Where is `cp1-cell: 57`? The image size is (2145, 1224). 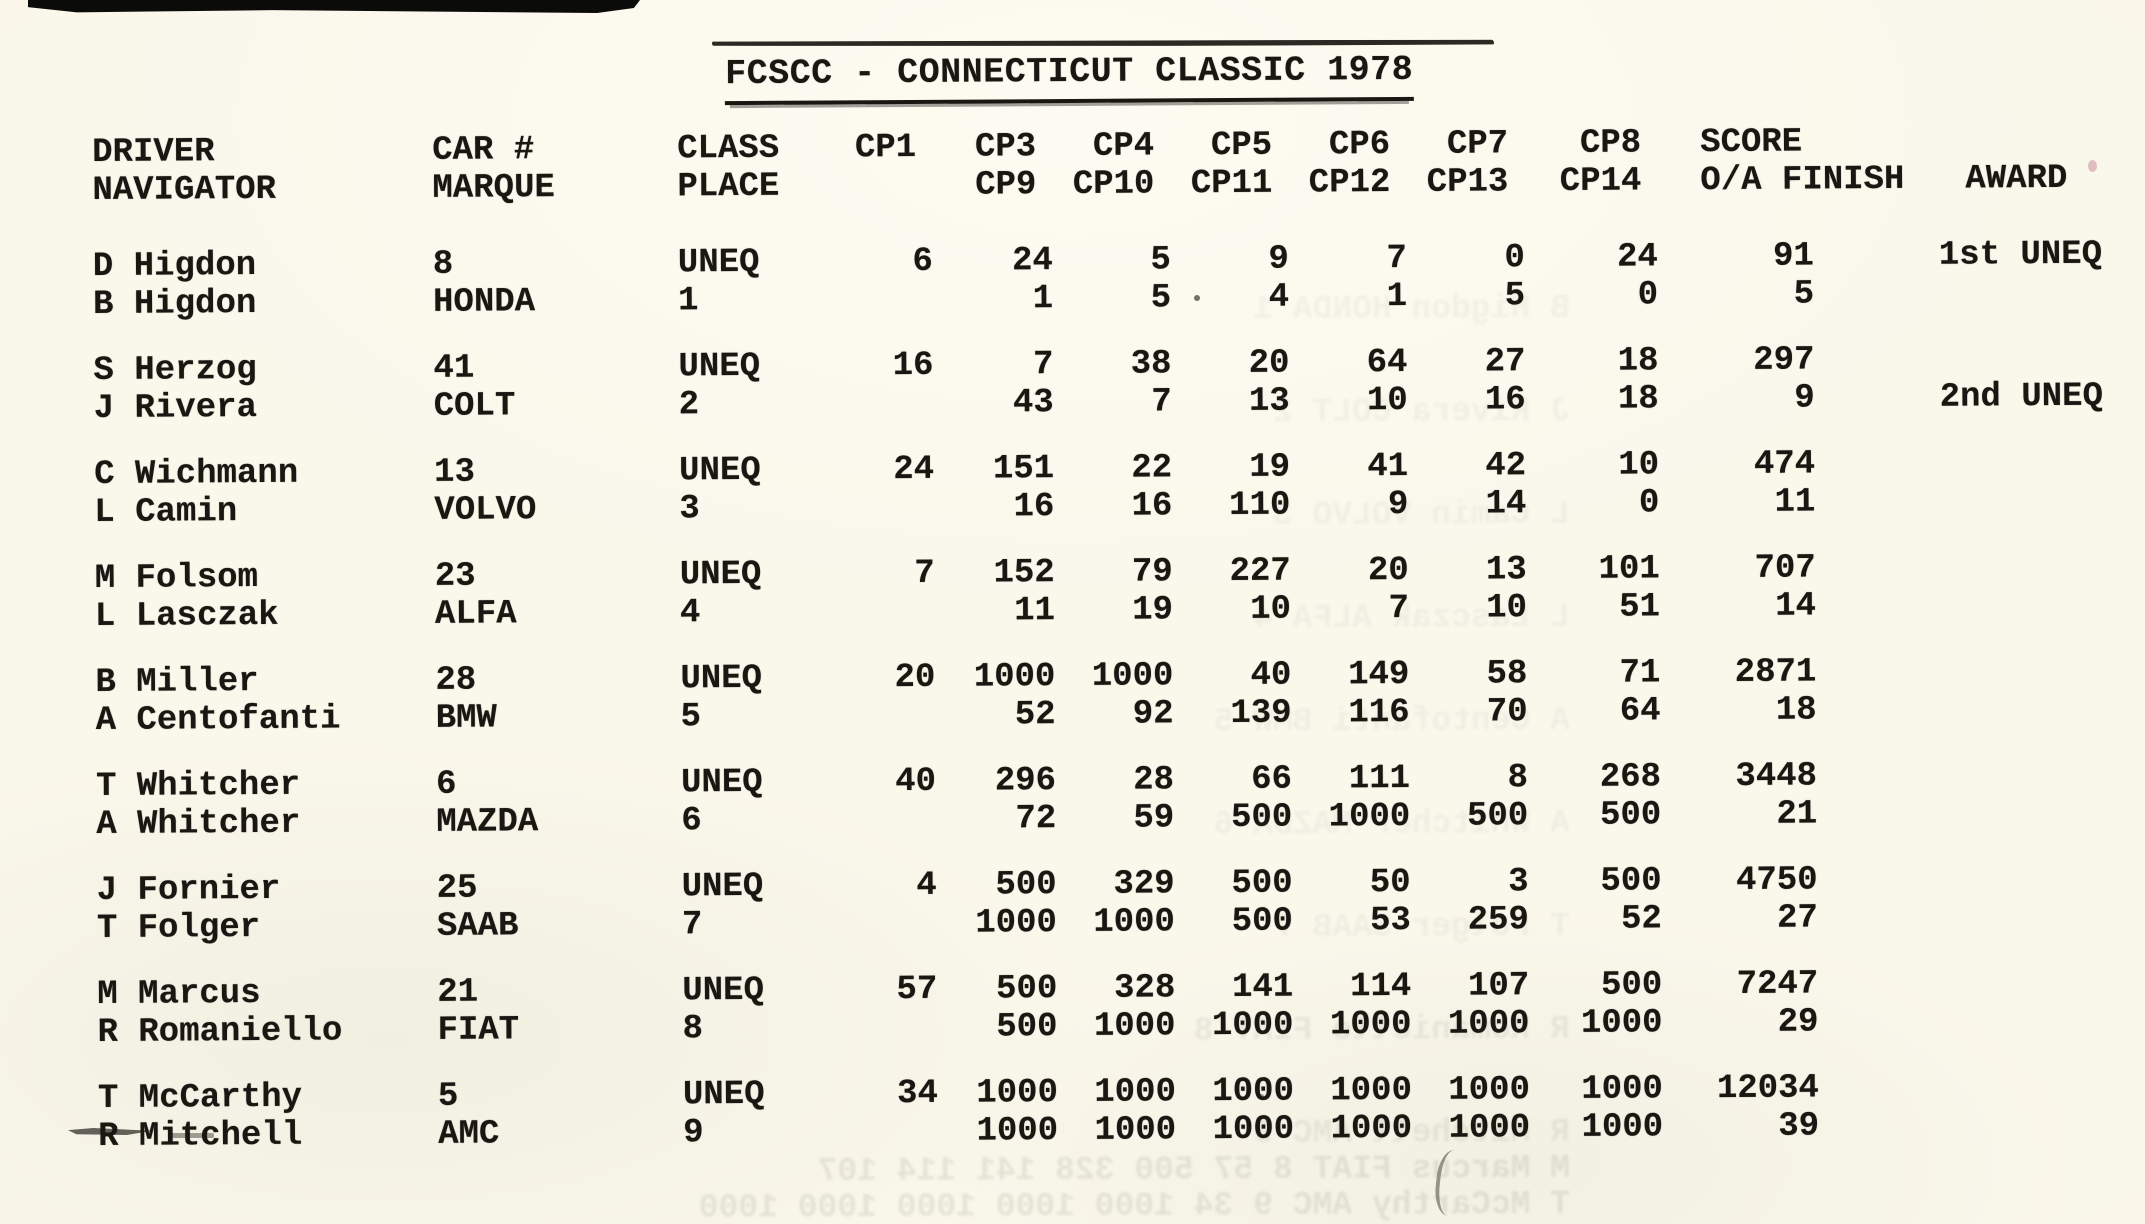 cp1-cell: 57 is located at coordinates (891, 1009).